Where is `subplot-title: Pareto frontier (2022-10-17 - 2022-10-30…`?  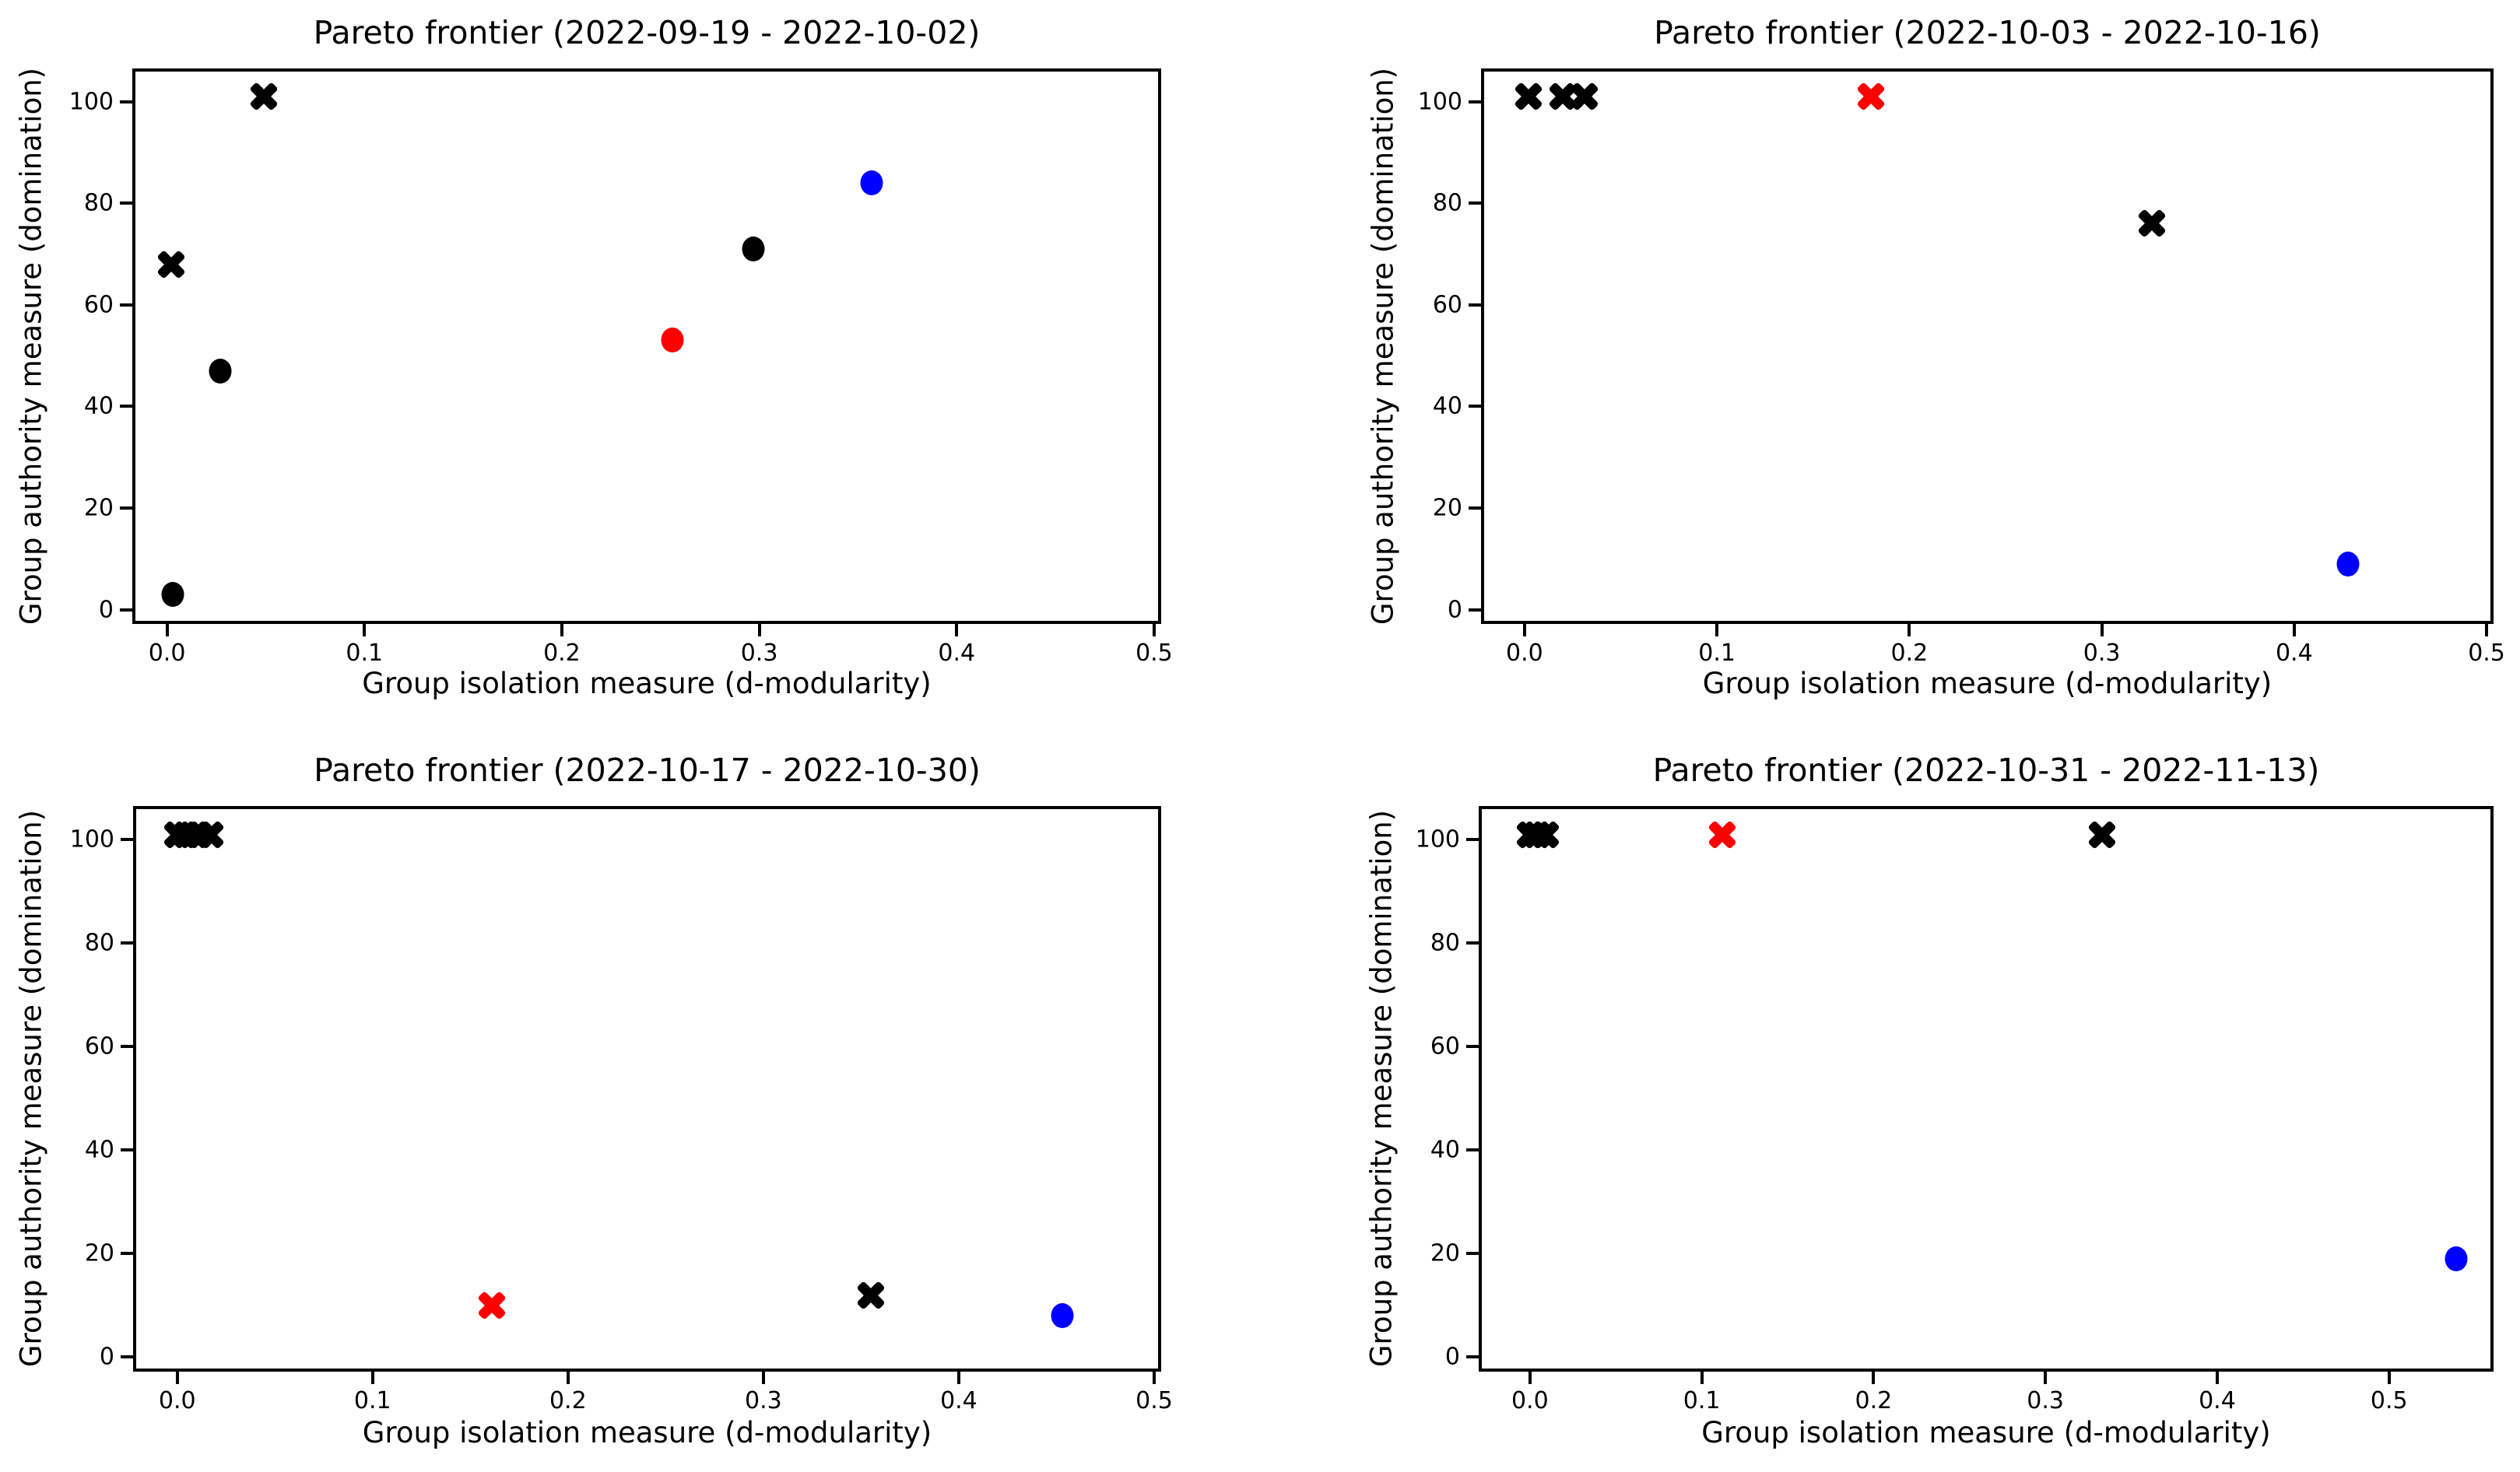 subplot-title: Pareto frontier (2022-10-17 - 2022-10-30… is located at coordinates (648, 770).